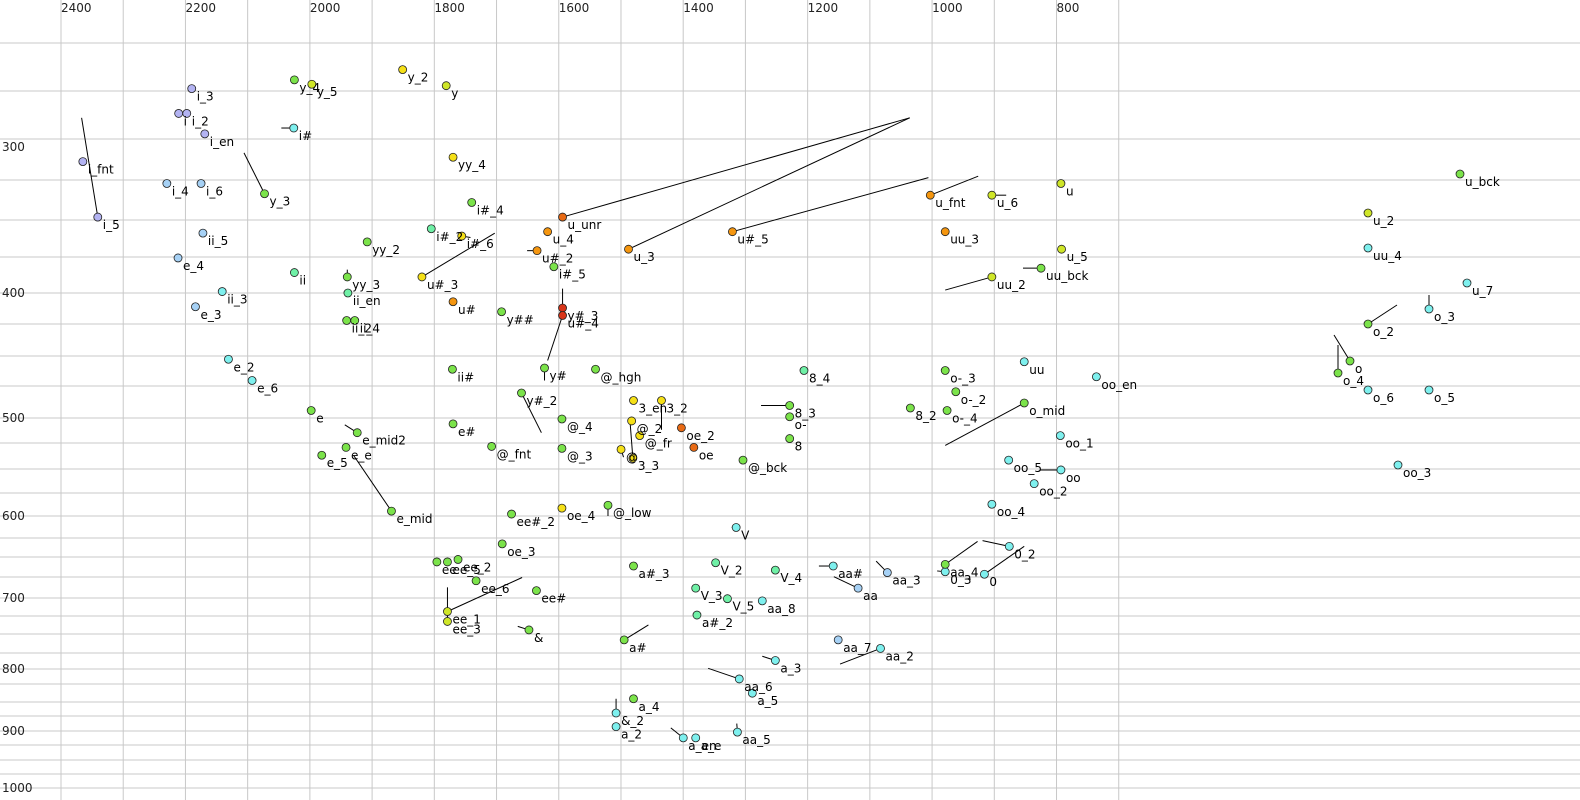 The width and height of the screenshot is (1580, 800). Describe the element at coordinates (1482, 291) in the screenshot. I see `vowel-point-label: u_7` at that location.